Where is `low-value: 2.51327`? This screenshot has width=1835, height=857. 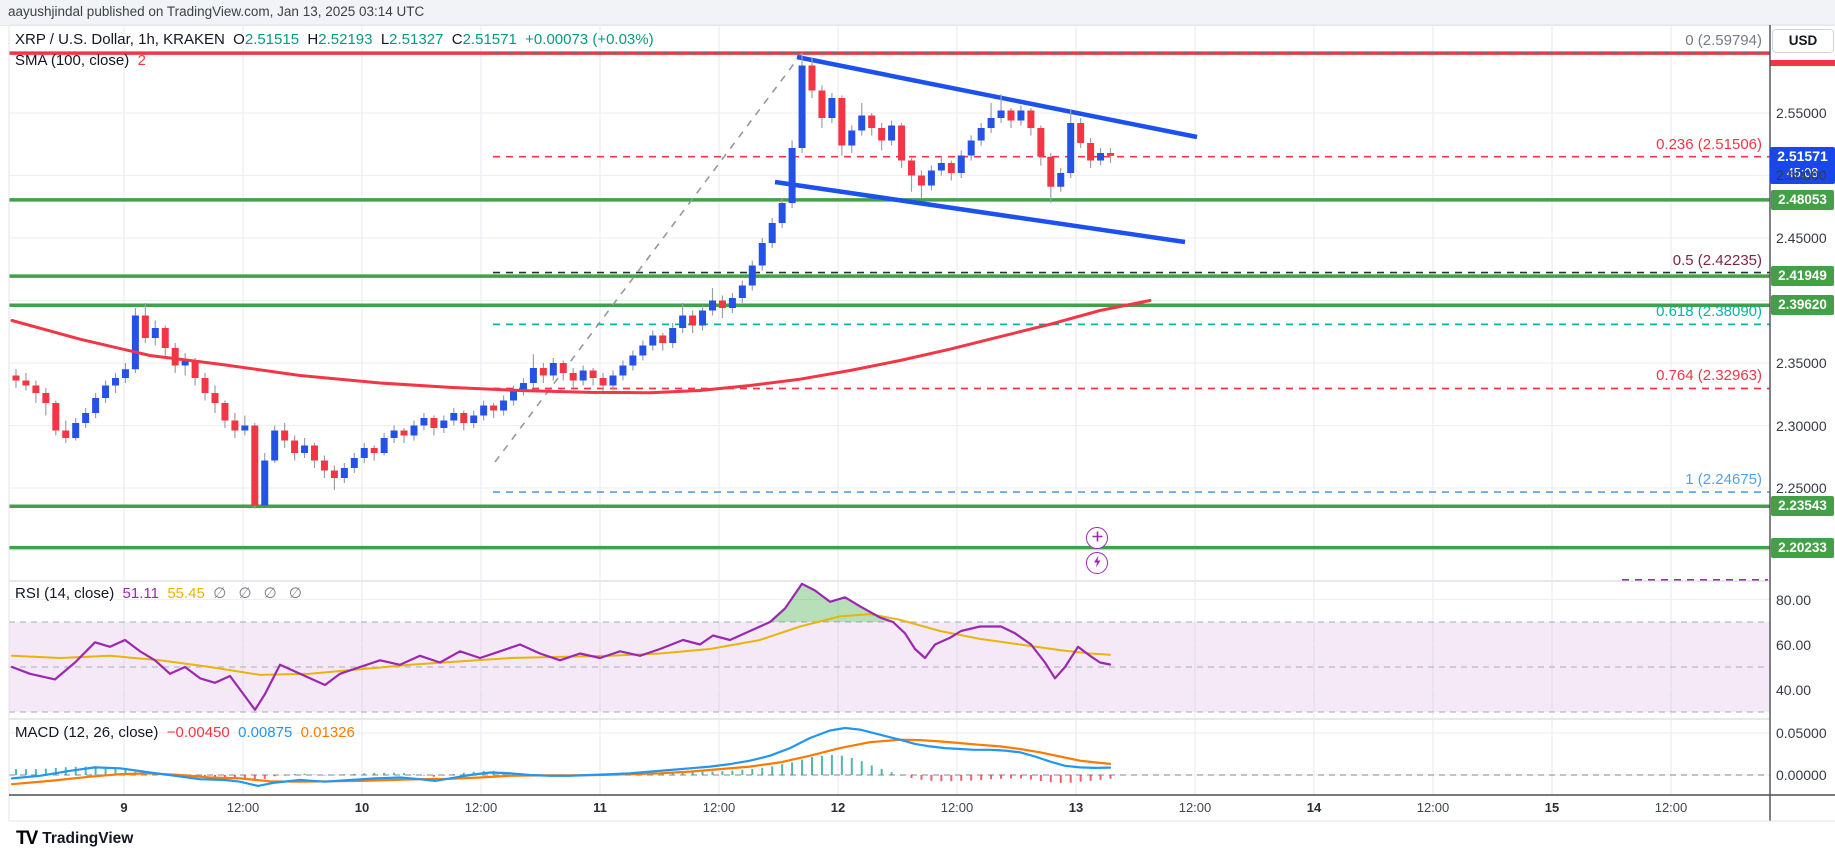 low-value: 2.51327 is located at coordinates (416, 39).